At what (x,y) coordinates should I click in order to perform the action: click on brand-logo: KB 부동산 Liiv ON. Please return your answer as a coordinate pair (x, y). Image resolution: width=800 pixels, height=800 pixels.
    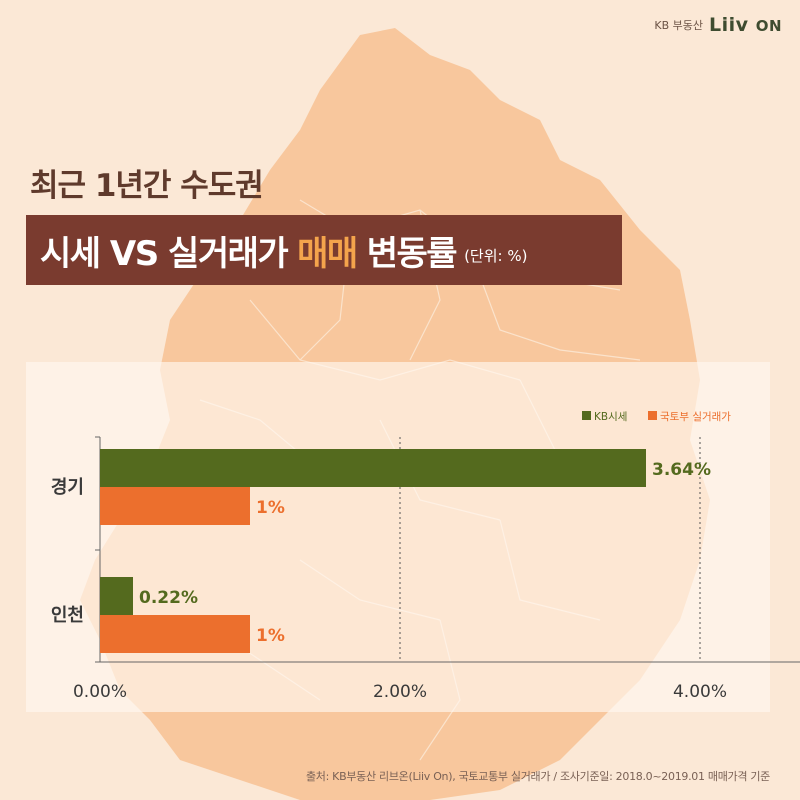
    Looking at the image, I should click on (718, 25).